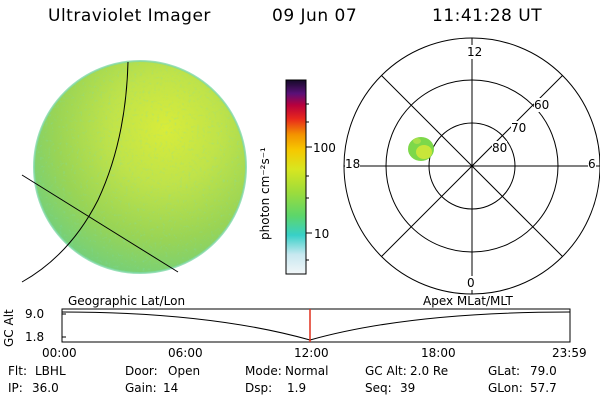 The image size is (600, 400). Describe the element at coordinates (322, 234) in the screenshot. I see `colorbar-tick-10: 10` at that location.